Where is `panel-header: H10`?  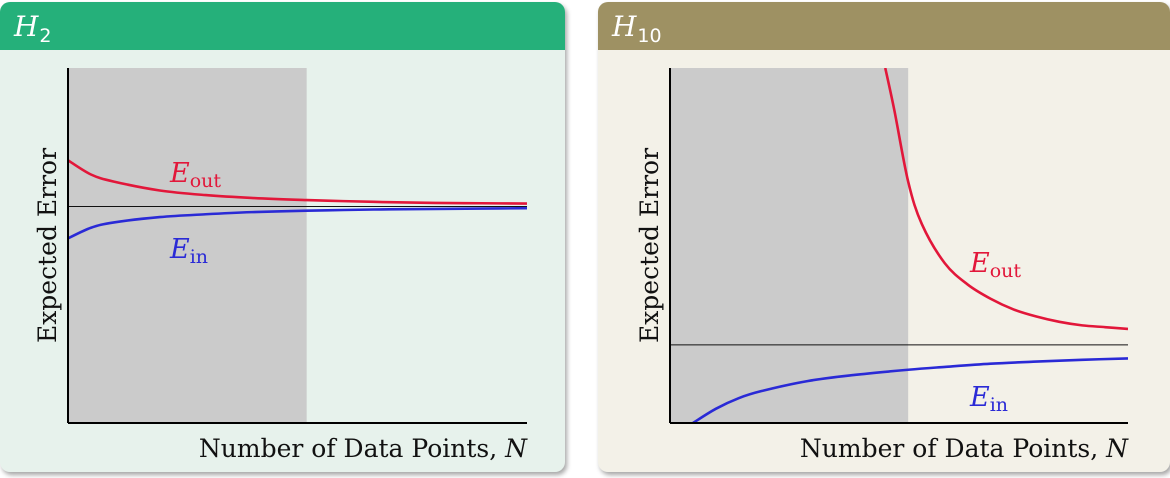 panel-header: H10 is located at coordinates (884, 26).